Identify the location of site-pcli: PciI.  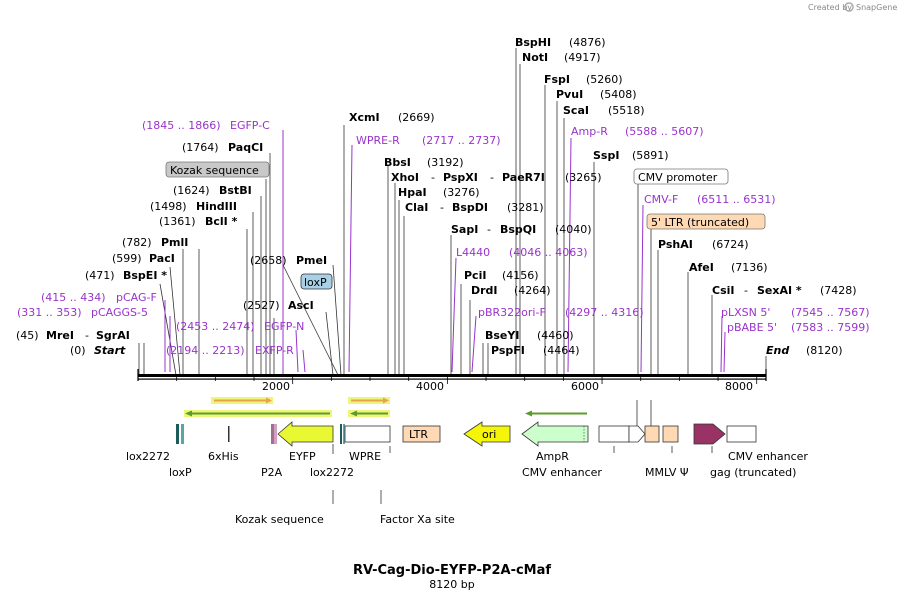
(475, 275).